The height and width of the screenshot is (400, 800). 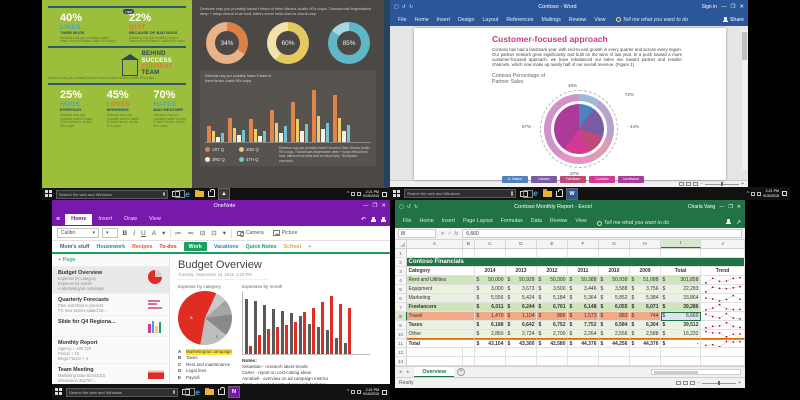 What do you see at coordinates (58, 219) in the screenshot?
I see `hamburger-icon: ≡` at bounding box center [58, 219].